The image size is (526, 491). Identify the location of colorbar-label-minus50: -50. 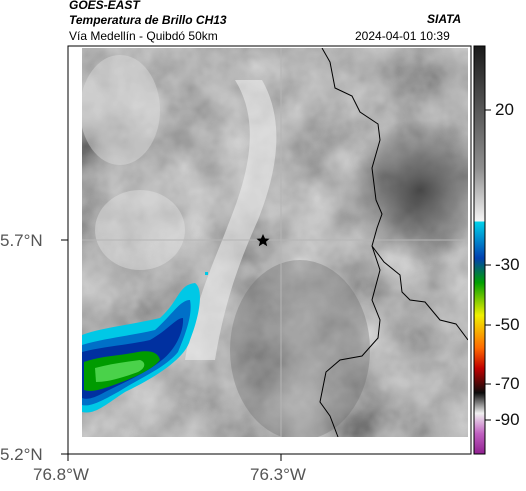
(507, 324).